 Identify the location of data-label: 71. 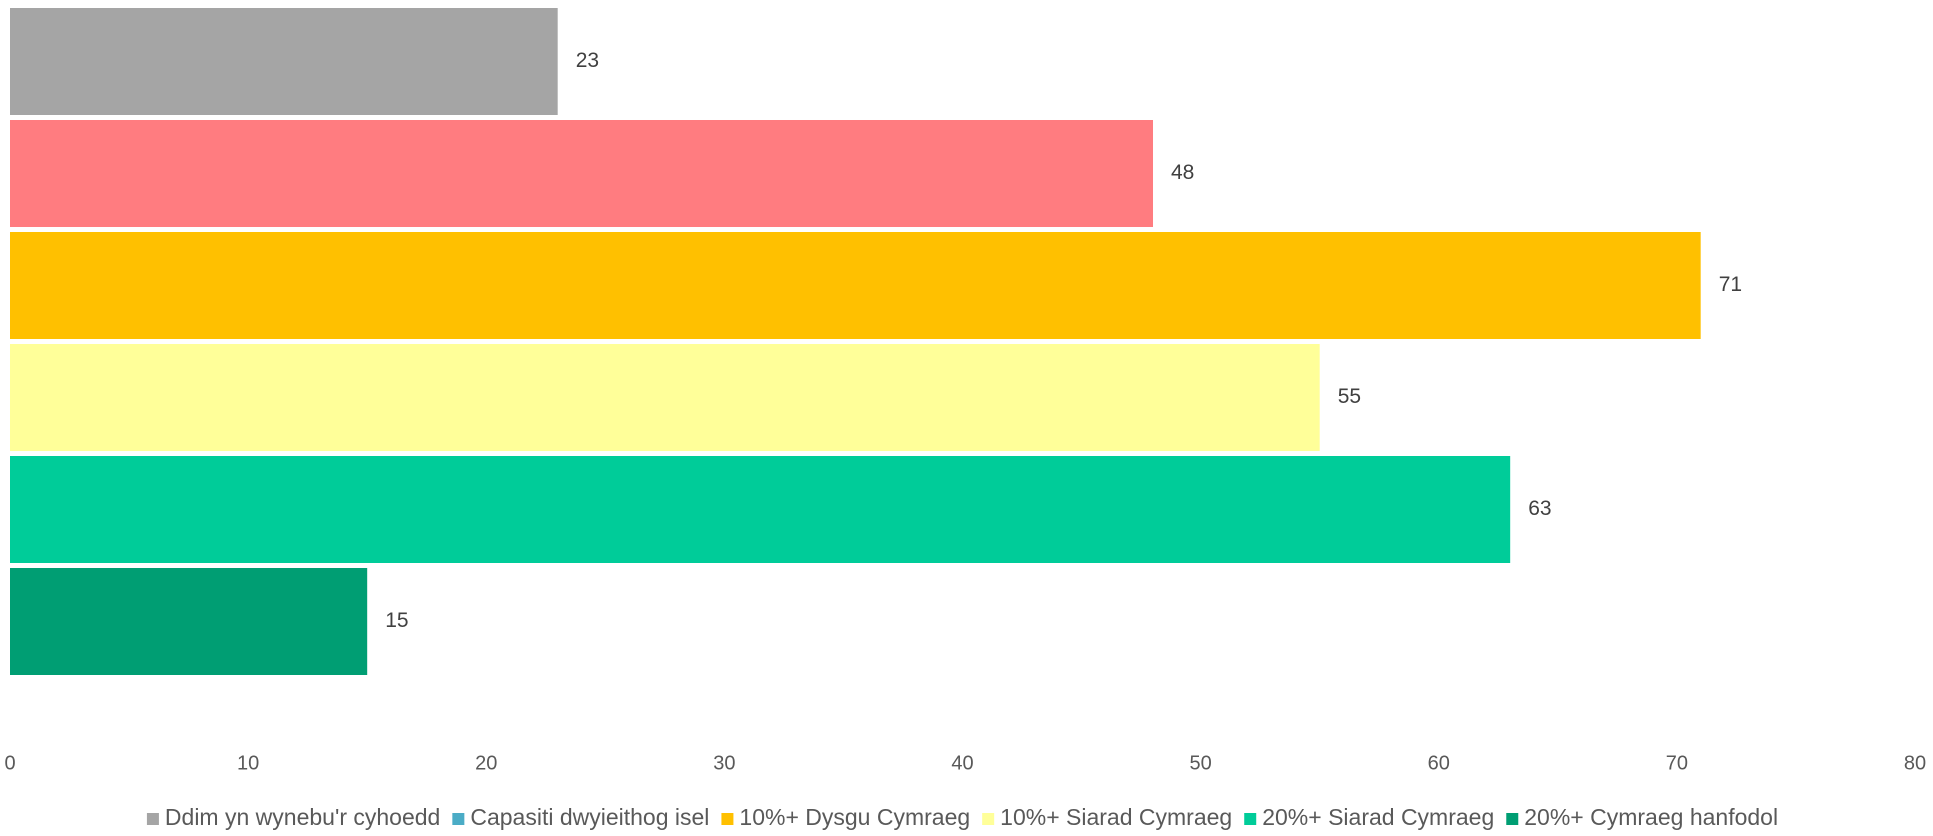
(1730, 284).